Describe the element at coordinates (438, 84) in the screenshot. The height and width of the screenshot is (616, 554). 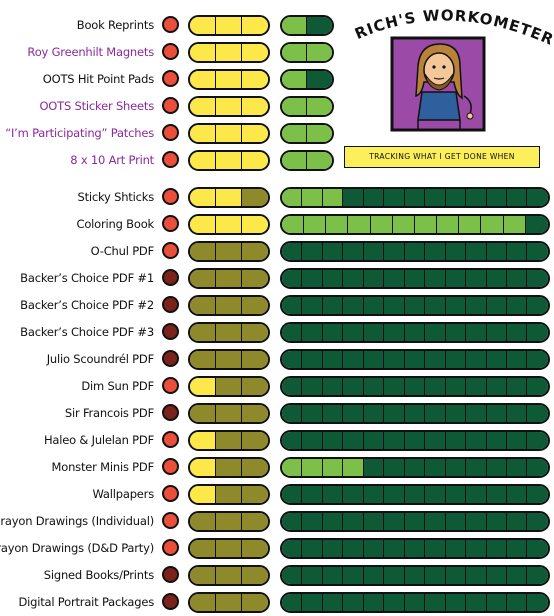
I see `author-portrait` at that location.